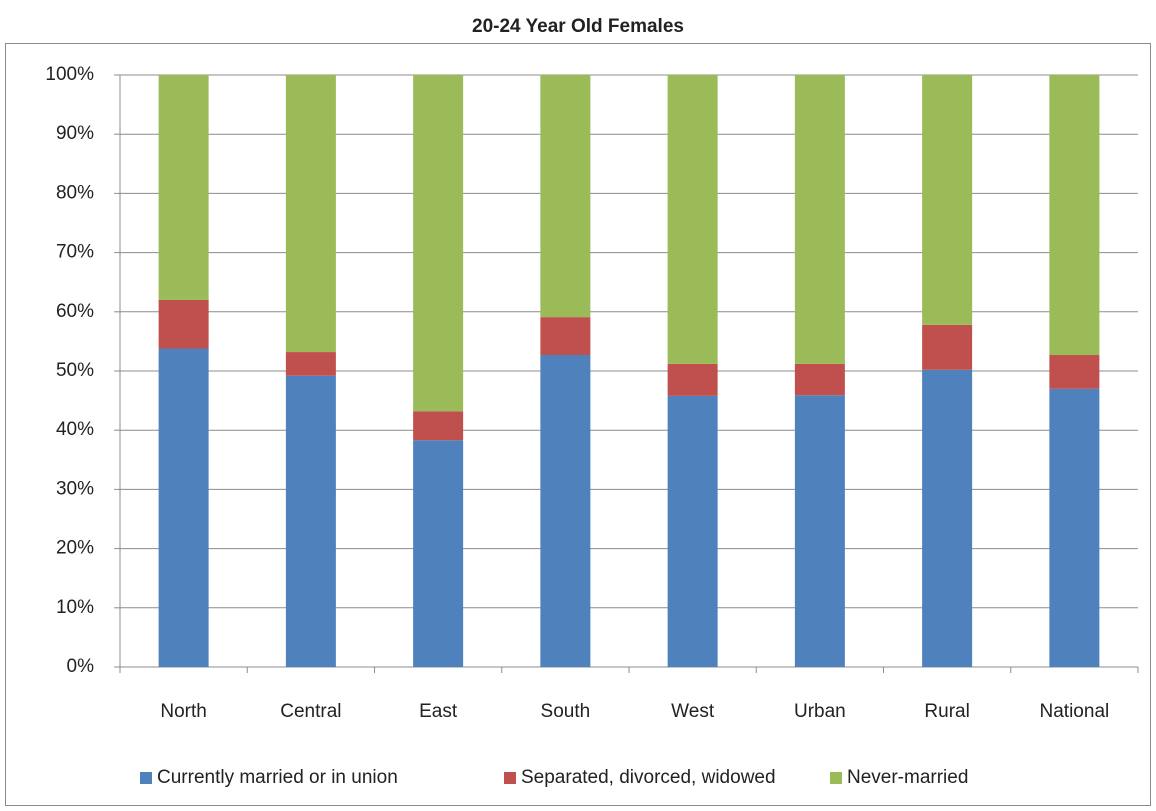 The height and width of the screenshot is (811, 1156). I want to click on y-tick-label: 50%, so click(75, 370).